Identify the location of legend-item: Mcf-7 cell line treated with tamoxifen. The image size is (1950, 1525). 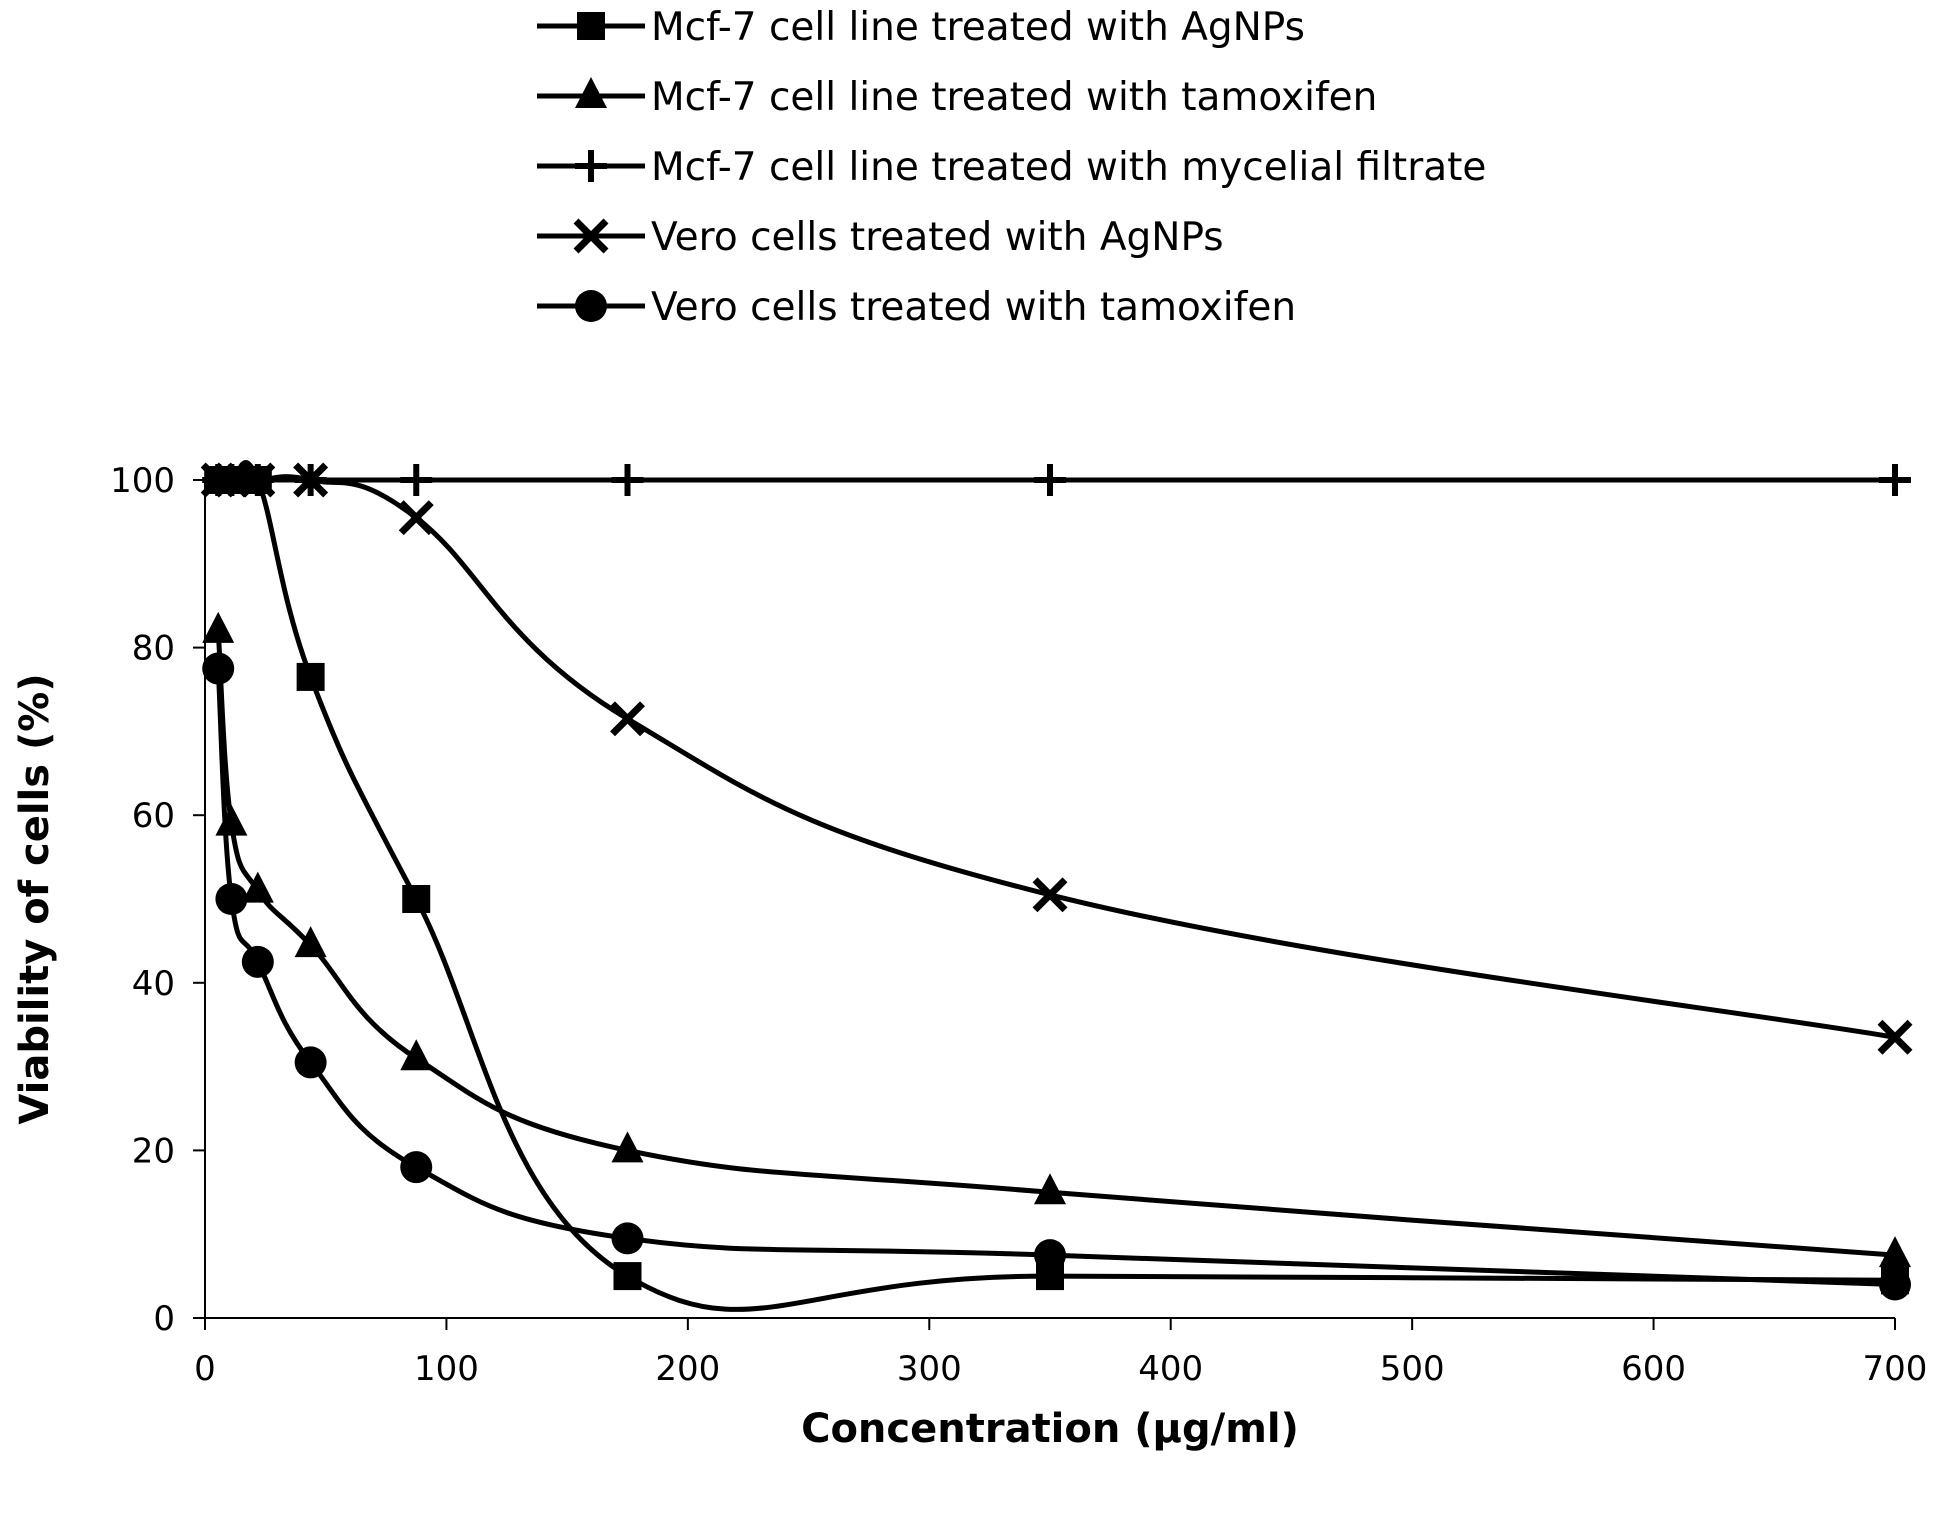
(957, 97).